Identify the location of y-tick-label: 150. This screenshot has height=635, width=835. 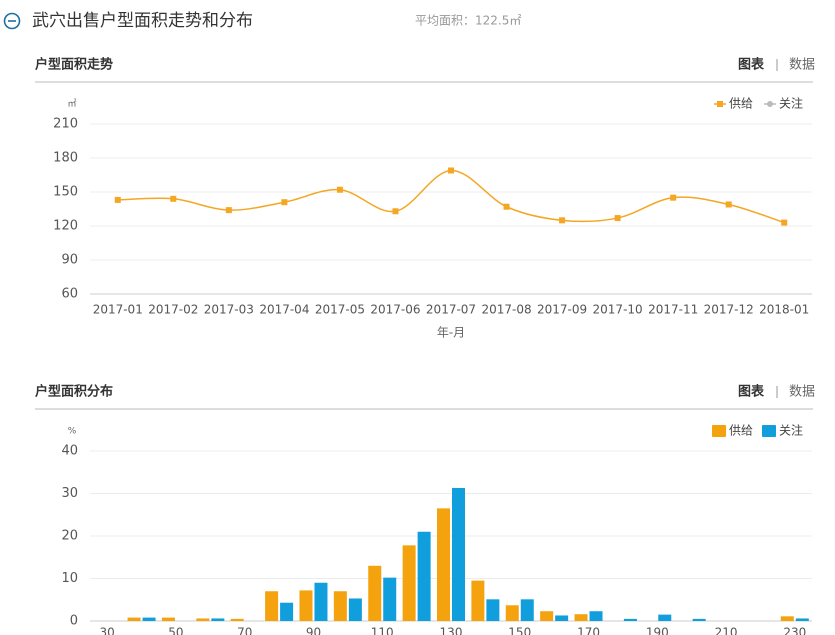
(65, 192).